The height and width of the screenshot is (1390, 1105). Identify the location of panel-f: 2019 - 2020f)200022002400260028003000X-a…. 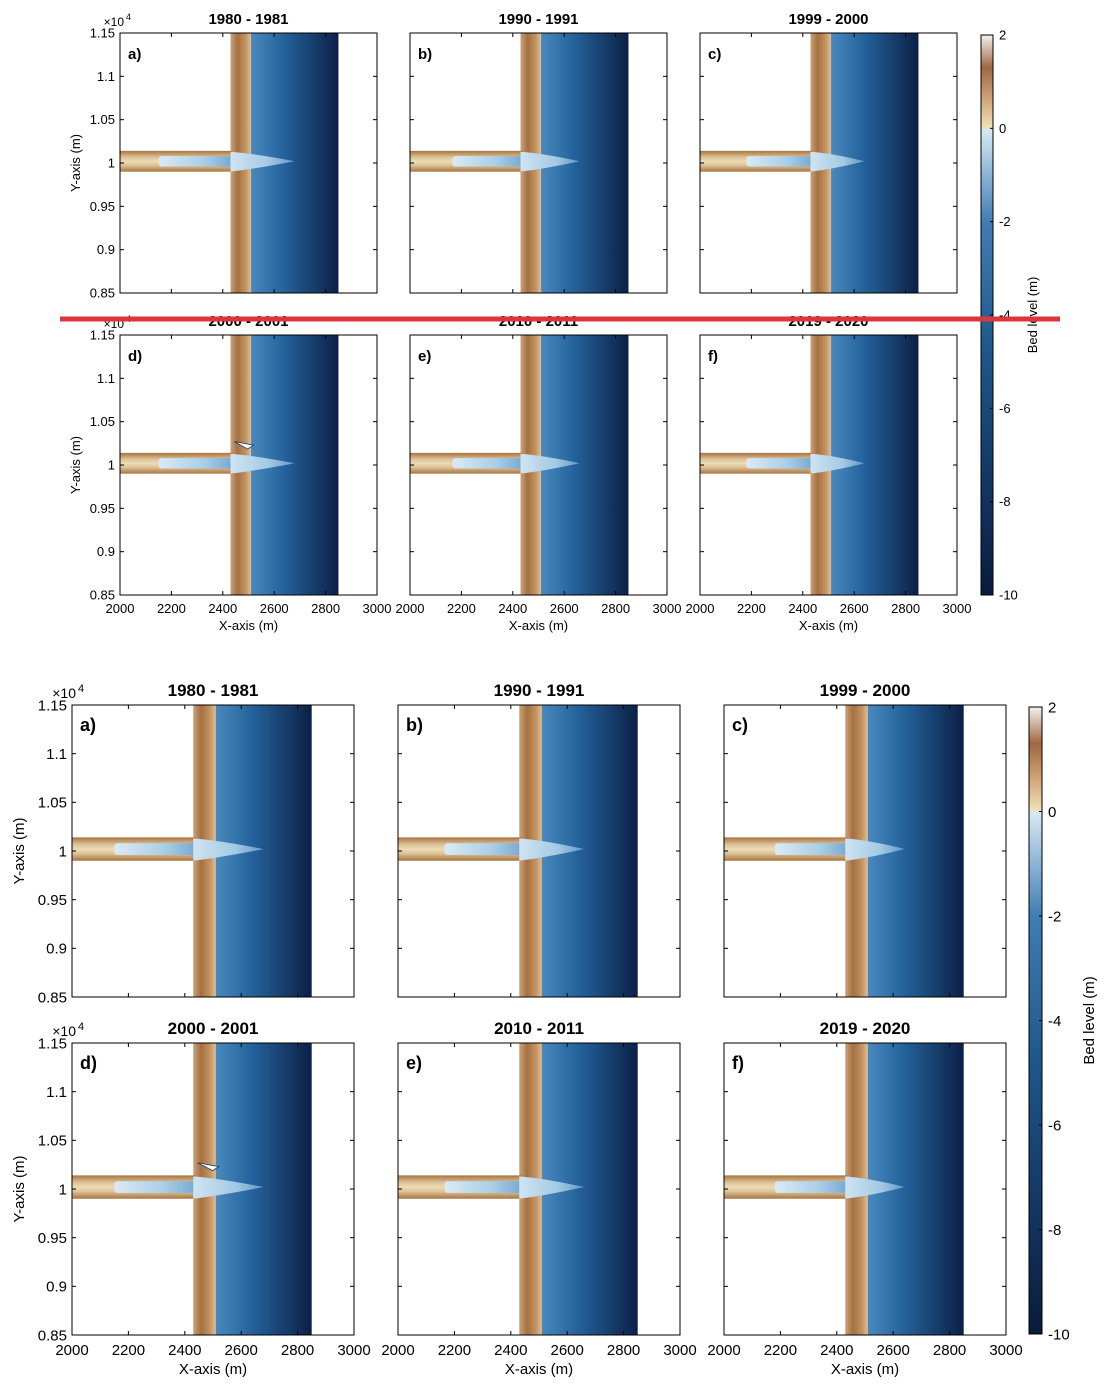
(829, 473).